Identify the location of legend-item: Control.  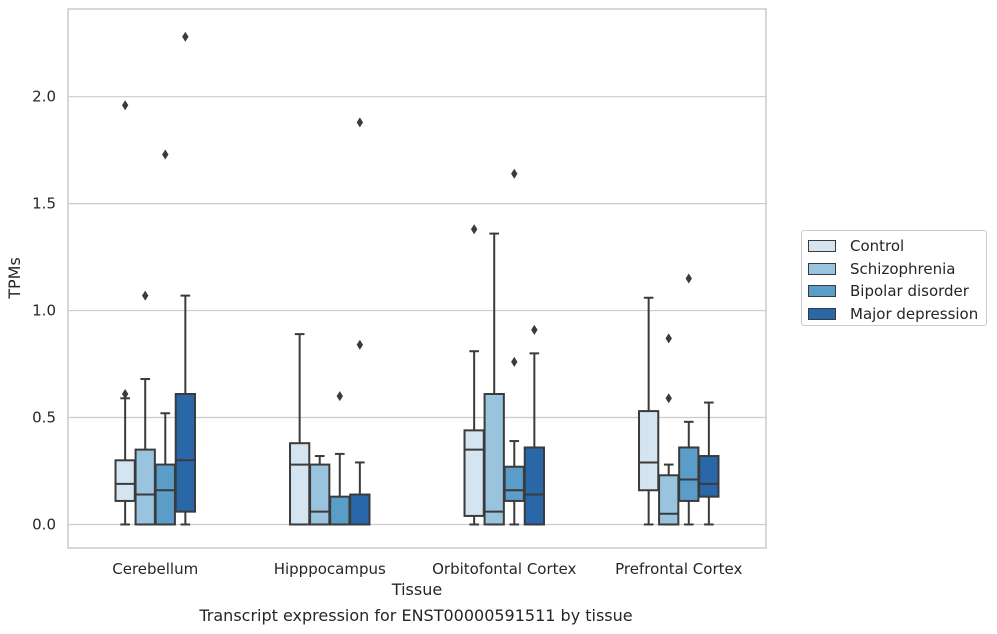
(897, 246).